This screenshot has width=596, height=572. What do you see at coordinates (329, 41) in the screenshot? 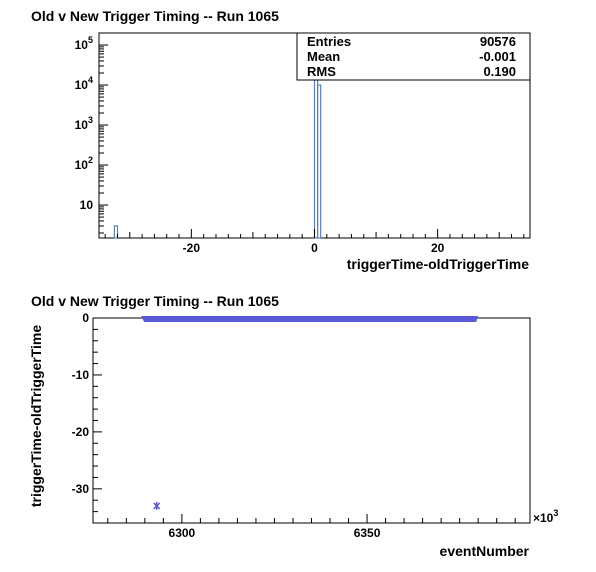
I see `stats-entries-label: Entries` at bounding box center [329, 41].